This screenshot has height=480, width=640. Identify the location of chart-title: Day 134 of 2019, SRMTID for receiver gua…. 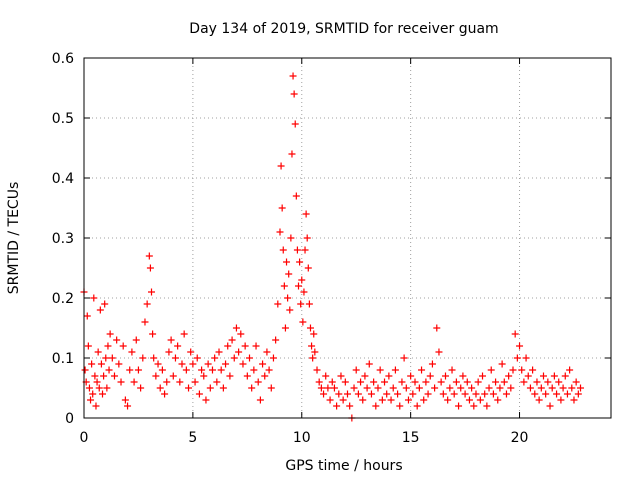
(343, 29).